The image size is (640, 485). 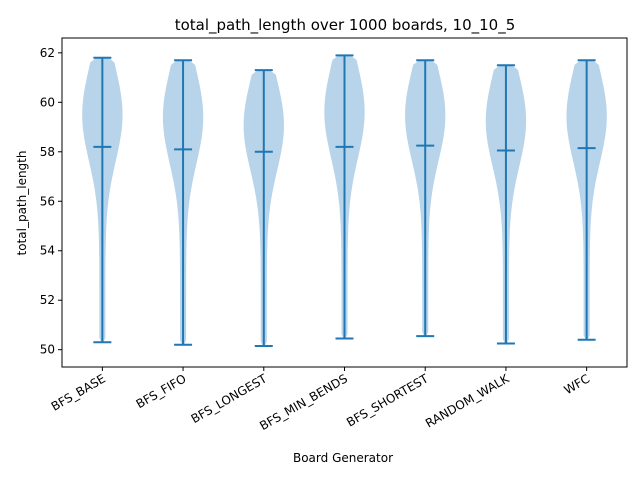 I want to click on y-tick-label-5: 60, so click(x=47, y=102).